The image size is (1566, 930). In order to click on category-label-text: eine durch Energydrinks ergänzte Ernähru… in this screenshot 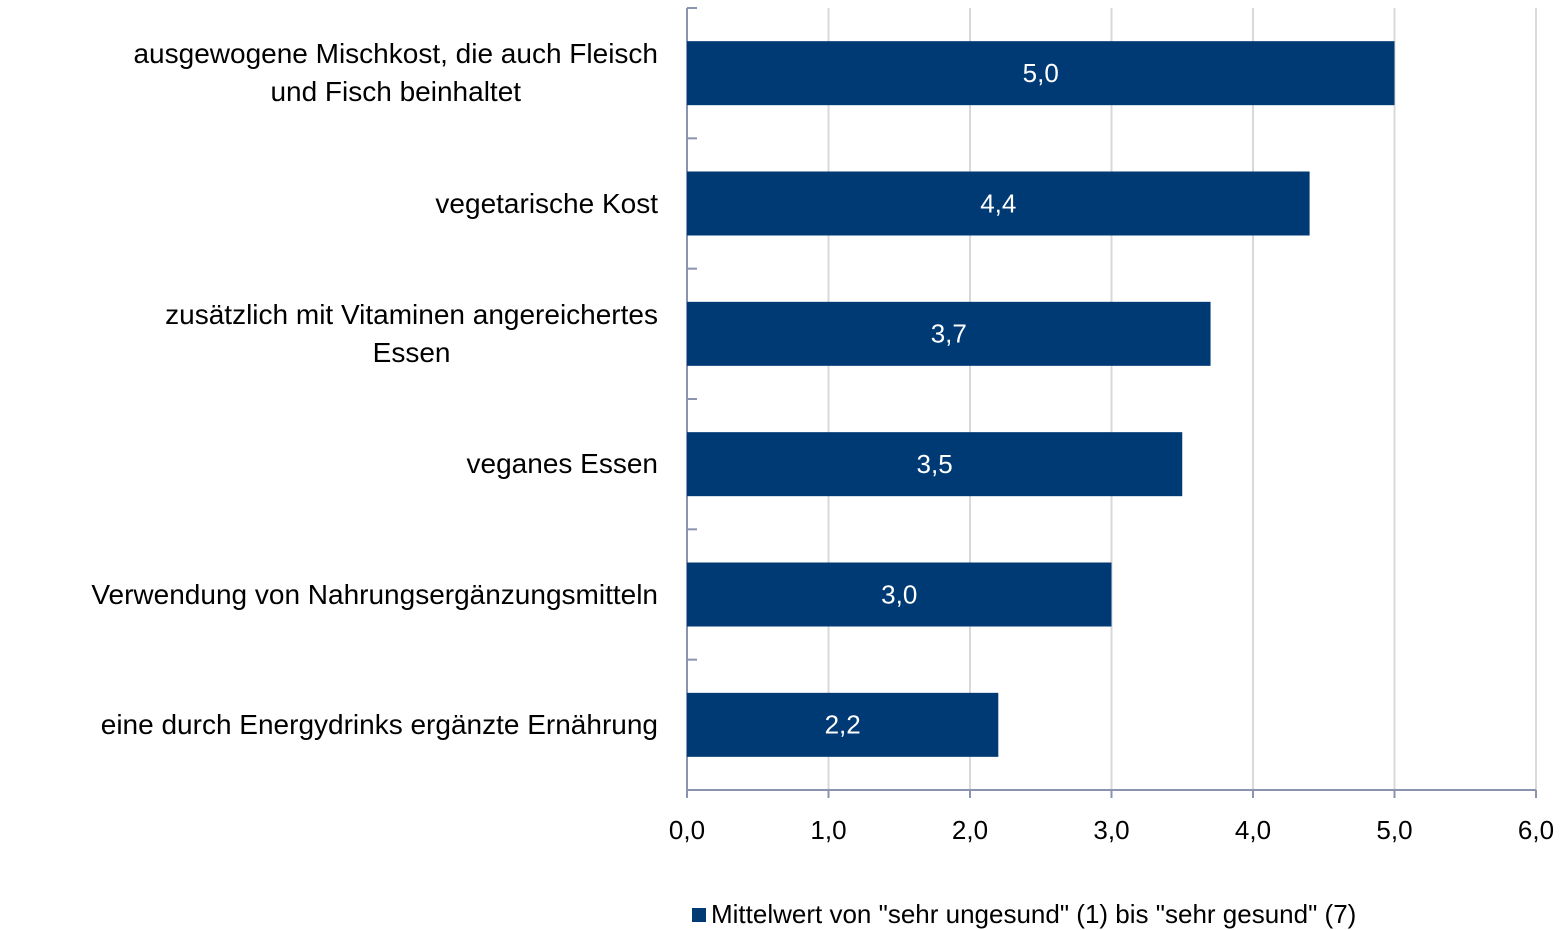, I will do `click(379, 724)`.